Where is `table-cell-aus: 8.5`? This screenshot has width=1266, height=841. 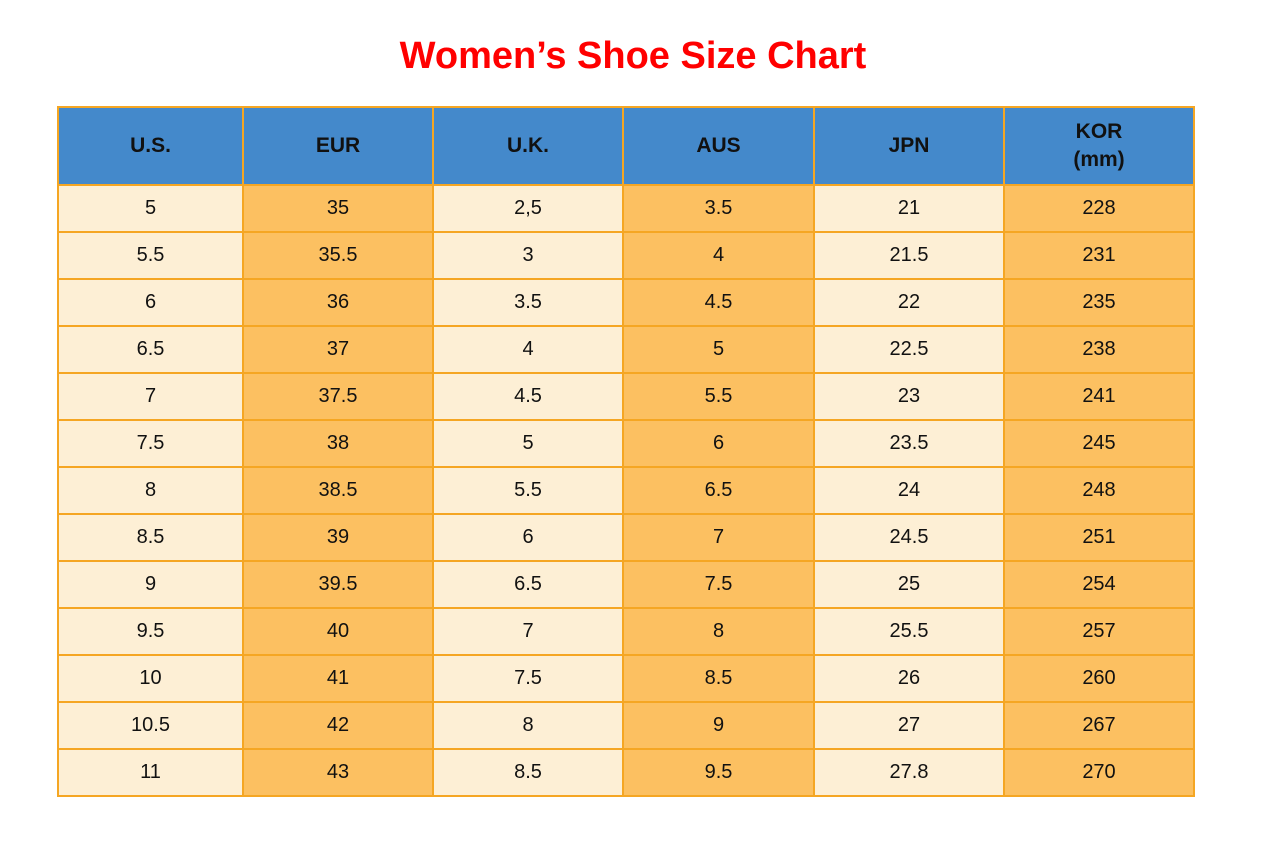 table-cell-aus: 8.5 is located at coordinates (718, 678).